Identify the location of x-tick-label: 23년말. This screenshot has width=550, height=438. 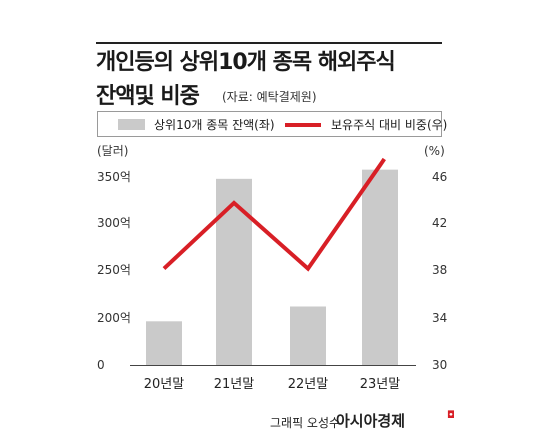
(380, 384).